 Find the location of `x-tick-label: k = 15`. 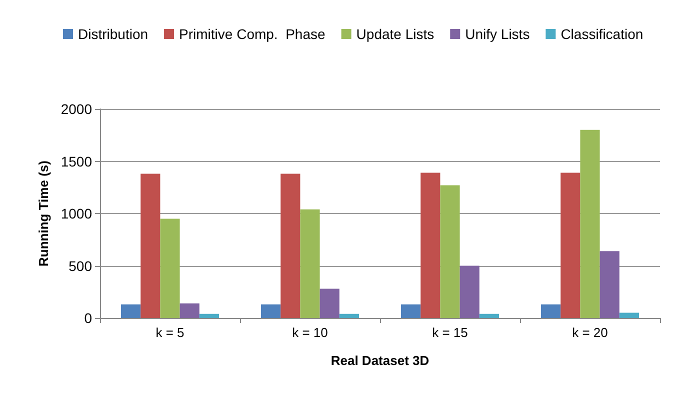

x-tick-label: k = 15 is located at coordinates (450, 332).